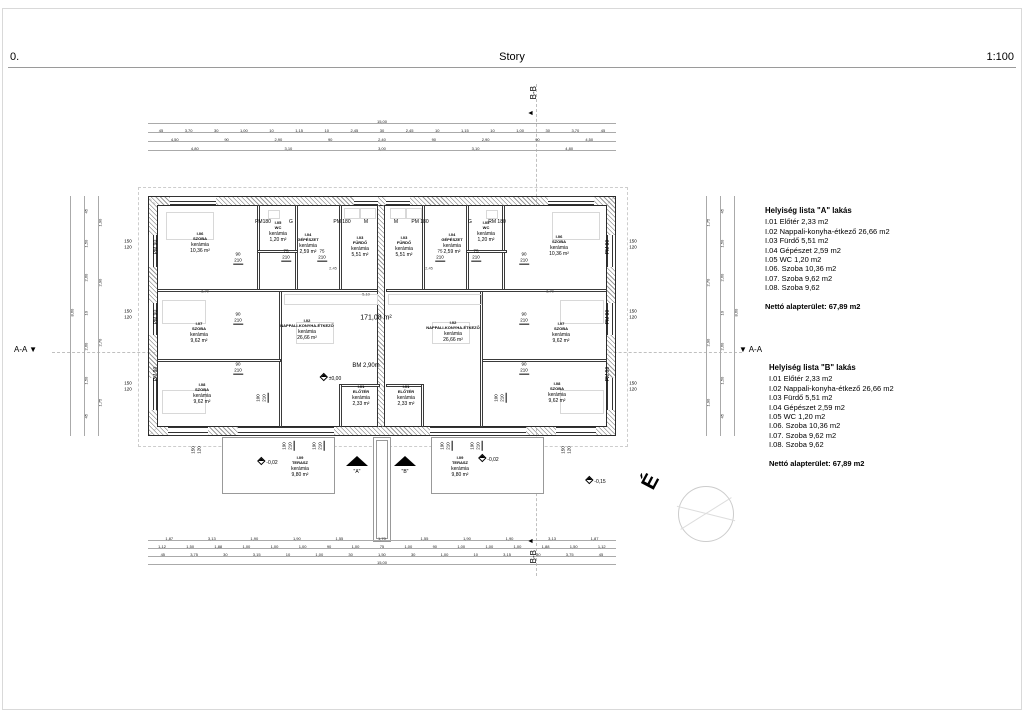 The image size is (1024, 717). I want to click on section-marker-aa-left: A-A ▼, so click(25, 349).